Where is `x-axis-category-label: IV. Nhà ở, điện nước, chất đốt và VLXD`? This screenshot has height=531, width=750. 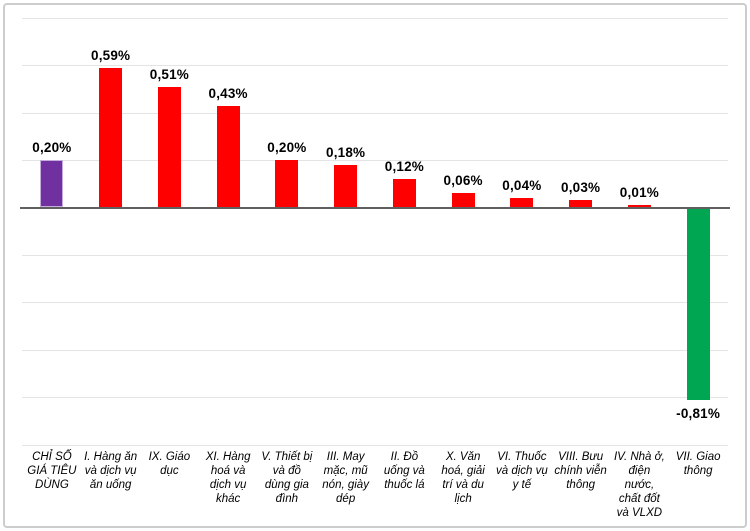
x-axis-category-label: IV. Nhà ở, điện nước, chất đốt và VLXD is located at coordinates (639, 485).